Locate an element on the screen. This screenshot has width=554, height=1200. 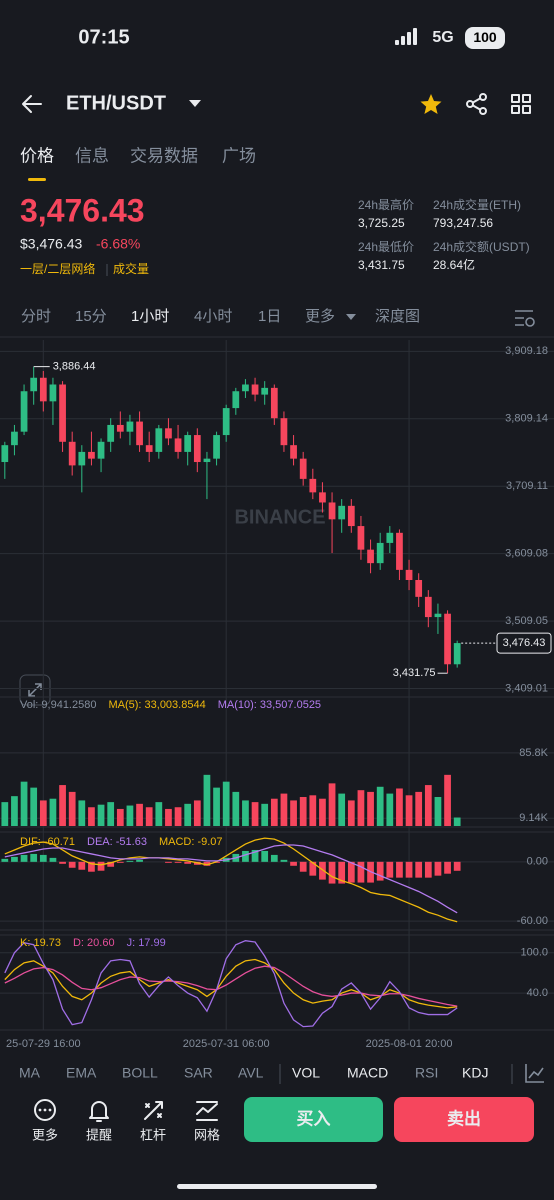
layout-button is located at coordinates (521, 104).